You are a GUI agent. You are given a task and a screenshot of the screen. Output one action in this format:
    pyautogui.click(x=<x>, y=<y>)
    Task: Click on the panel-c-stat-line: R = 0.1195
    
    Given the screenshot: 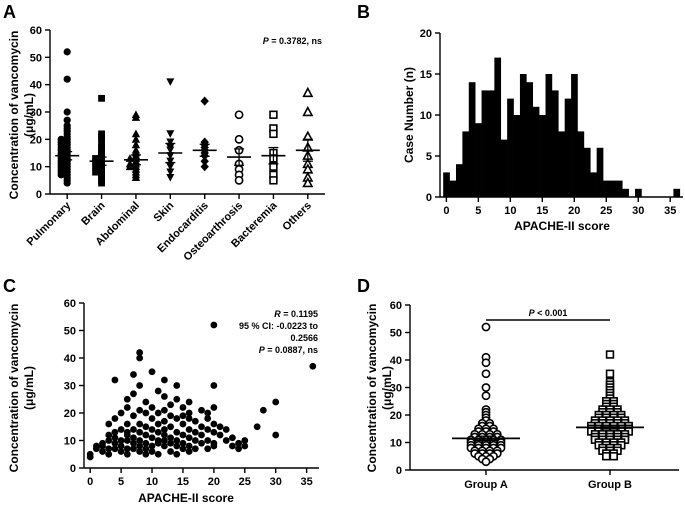 What is the action you would take?
    pyautogui.click(x=296, y=314)
    